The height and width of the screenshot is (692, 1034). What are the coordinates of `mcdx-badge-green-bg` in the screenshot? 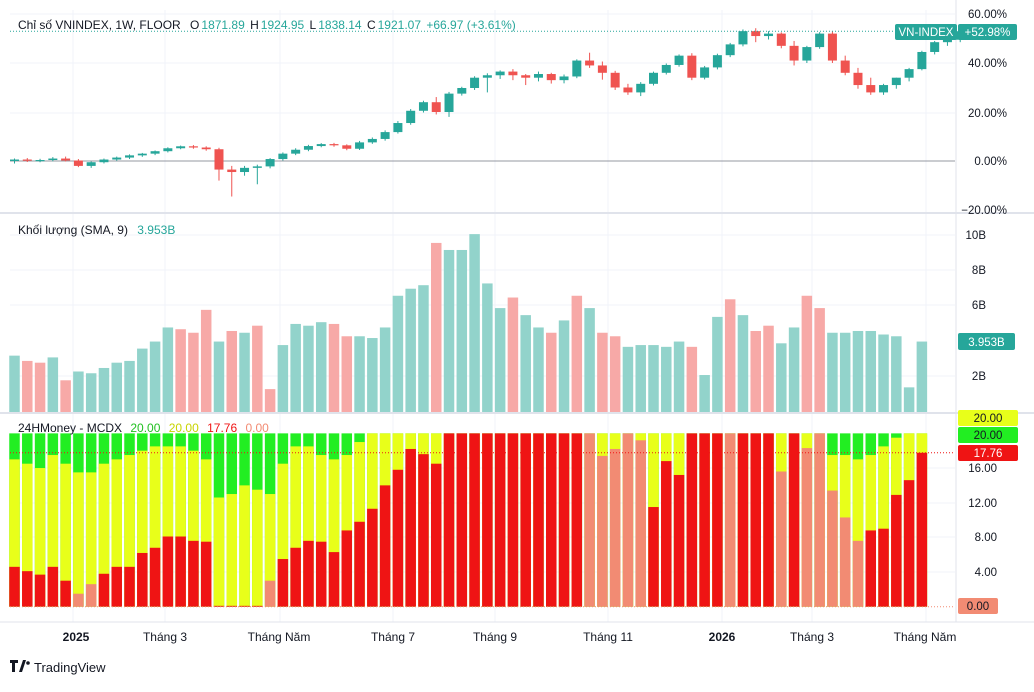 It's located at (988, 435).